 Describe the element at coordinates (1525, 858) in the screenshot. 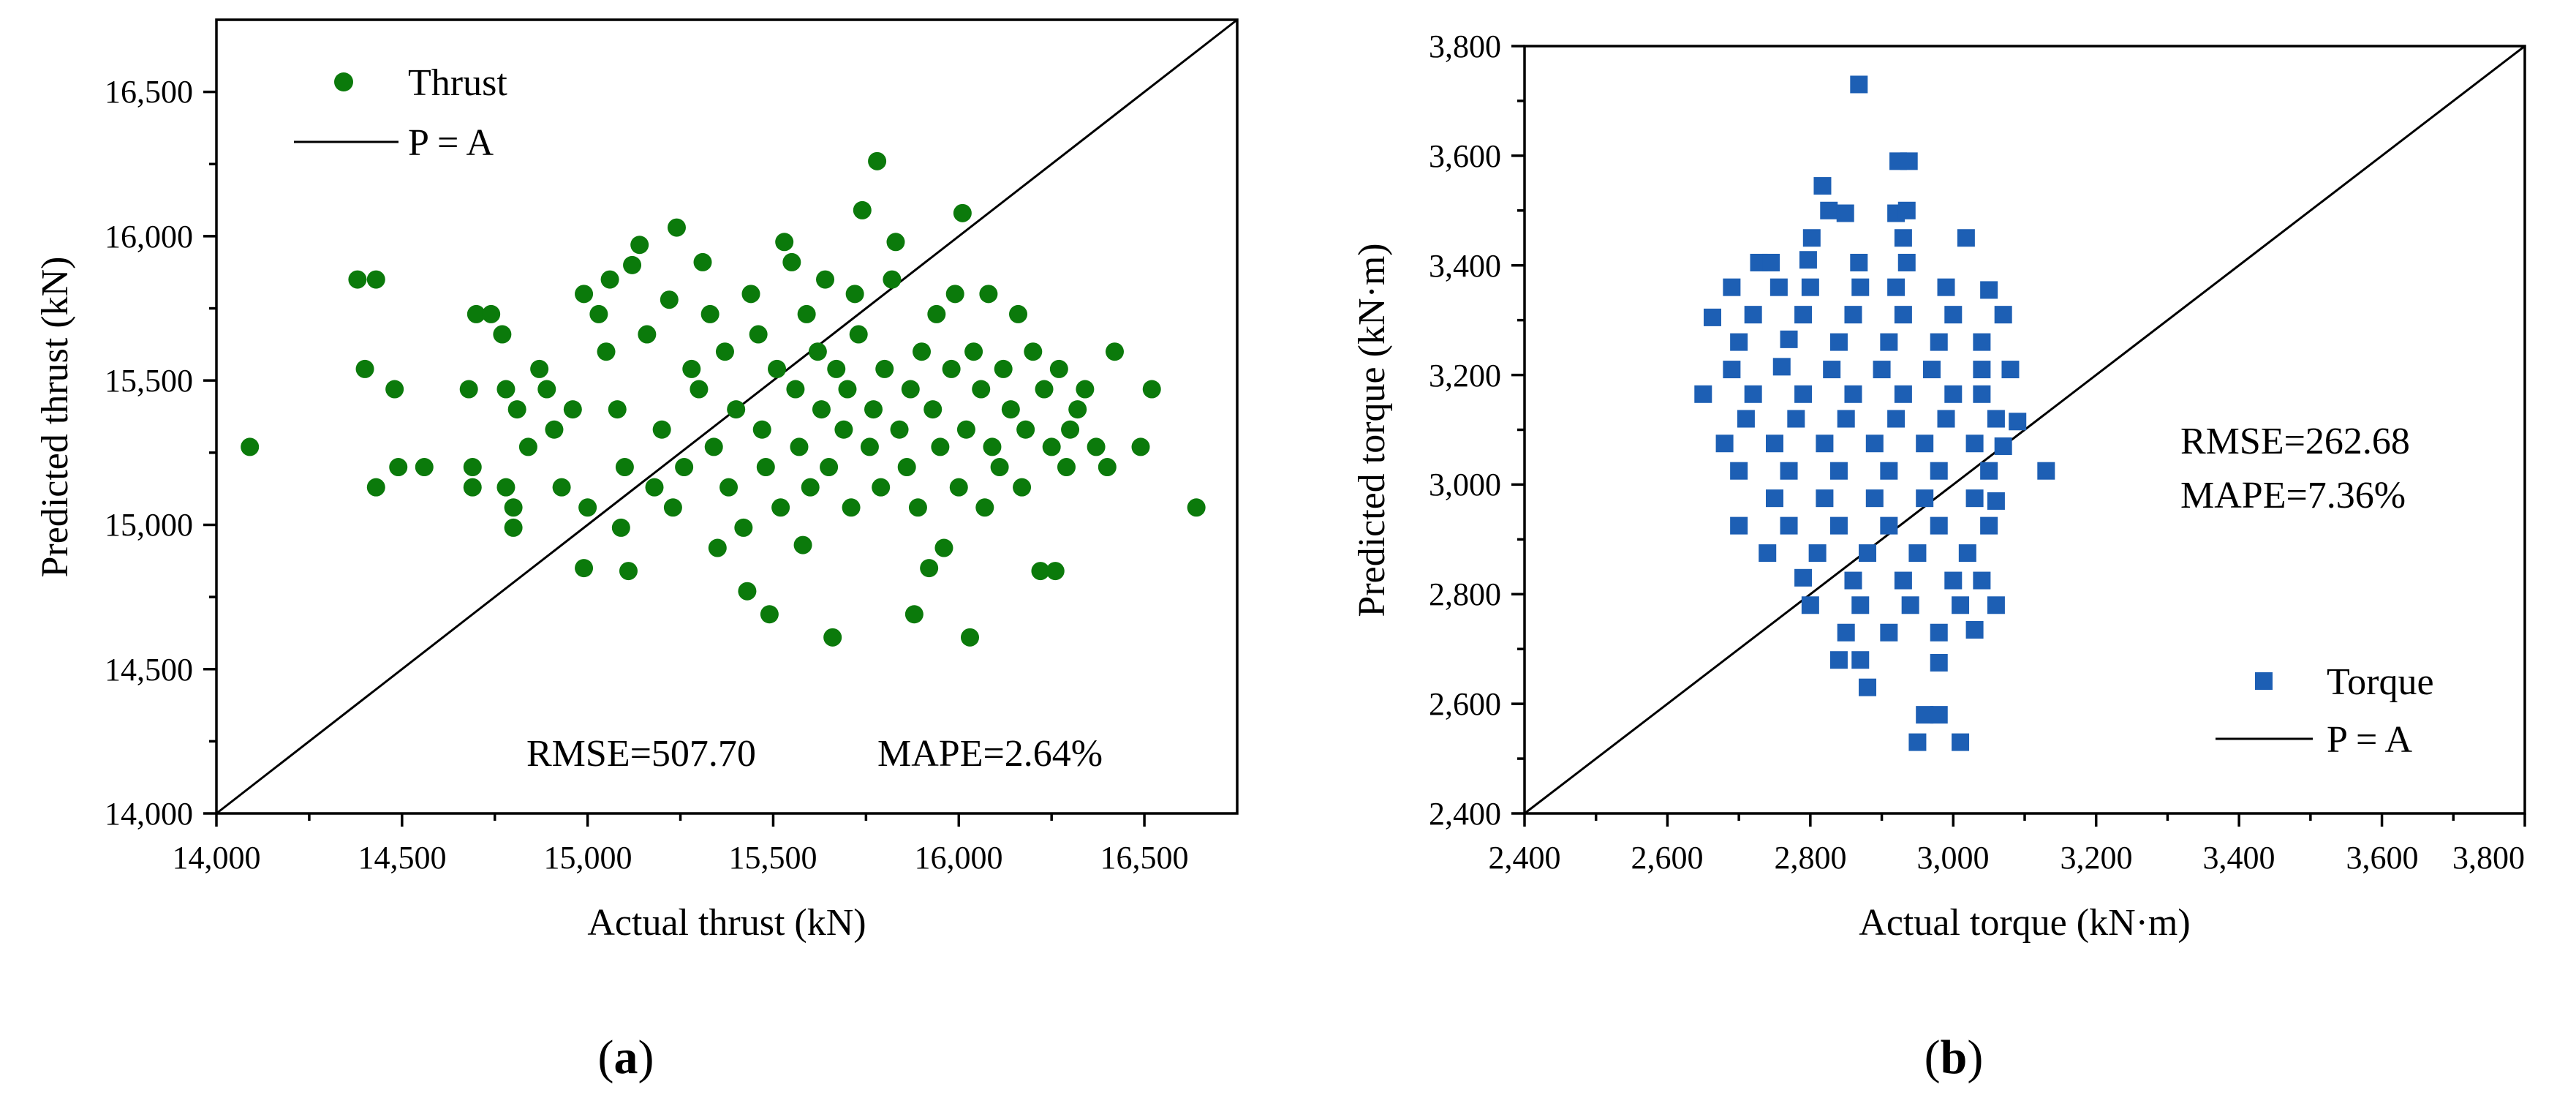

I see `x-tick-label: 2,400` at that location.